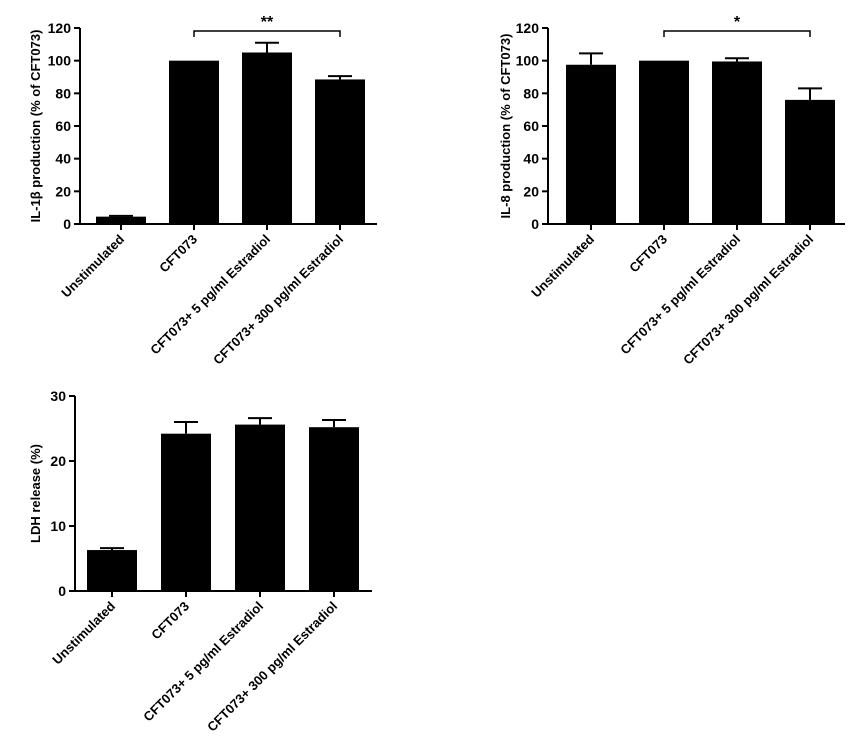 This screenshot has width=850, height=756. I want to click on y-tick-label: 30, so click(58, 396).